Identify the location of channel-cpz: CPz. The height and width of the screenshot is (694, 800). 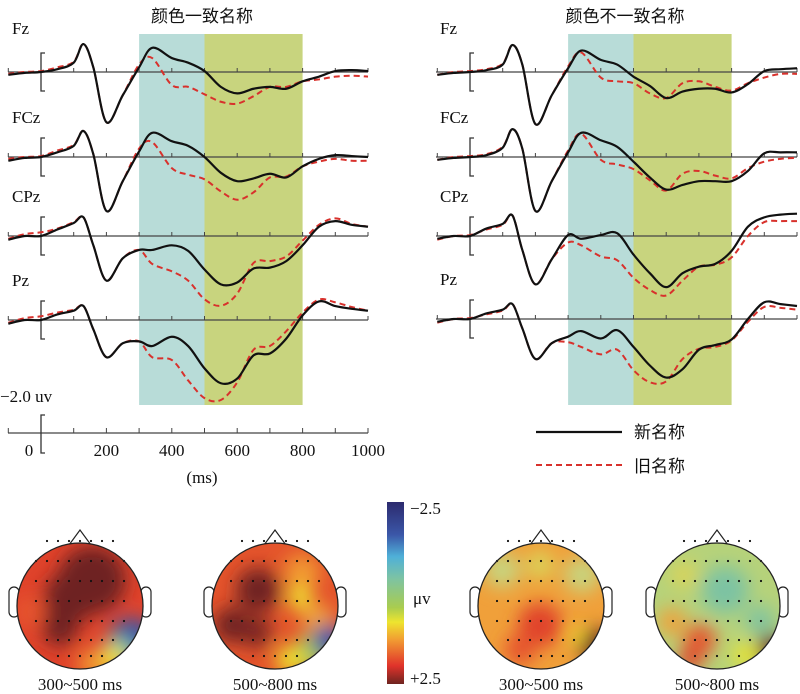
(188, 247).